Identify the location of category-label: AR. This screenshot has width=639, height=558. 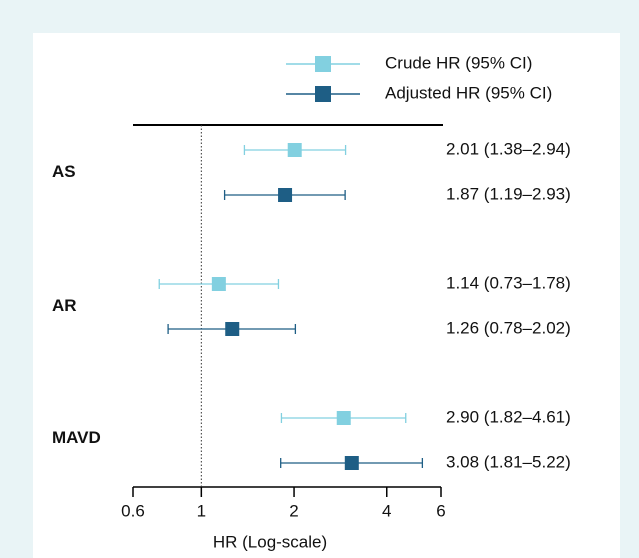
(64, 305).